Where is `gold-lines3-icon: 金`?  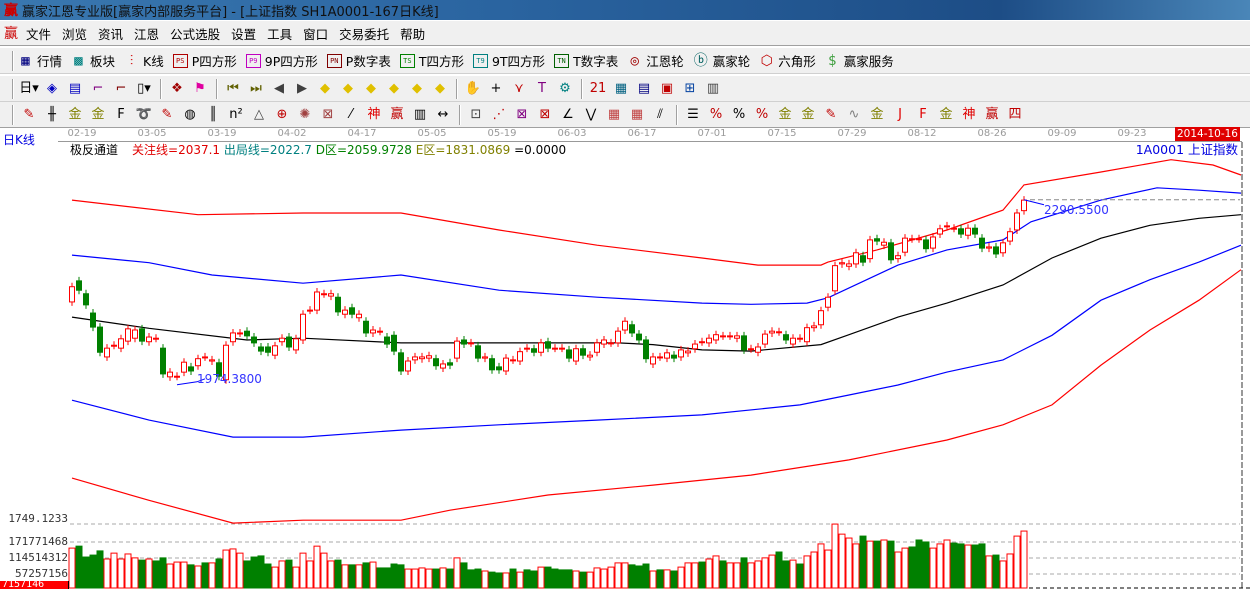
gold-lines3-icon: 金 is located at coordinates (808, 114).